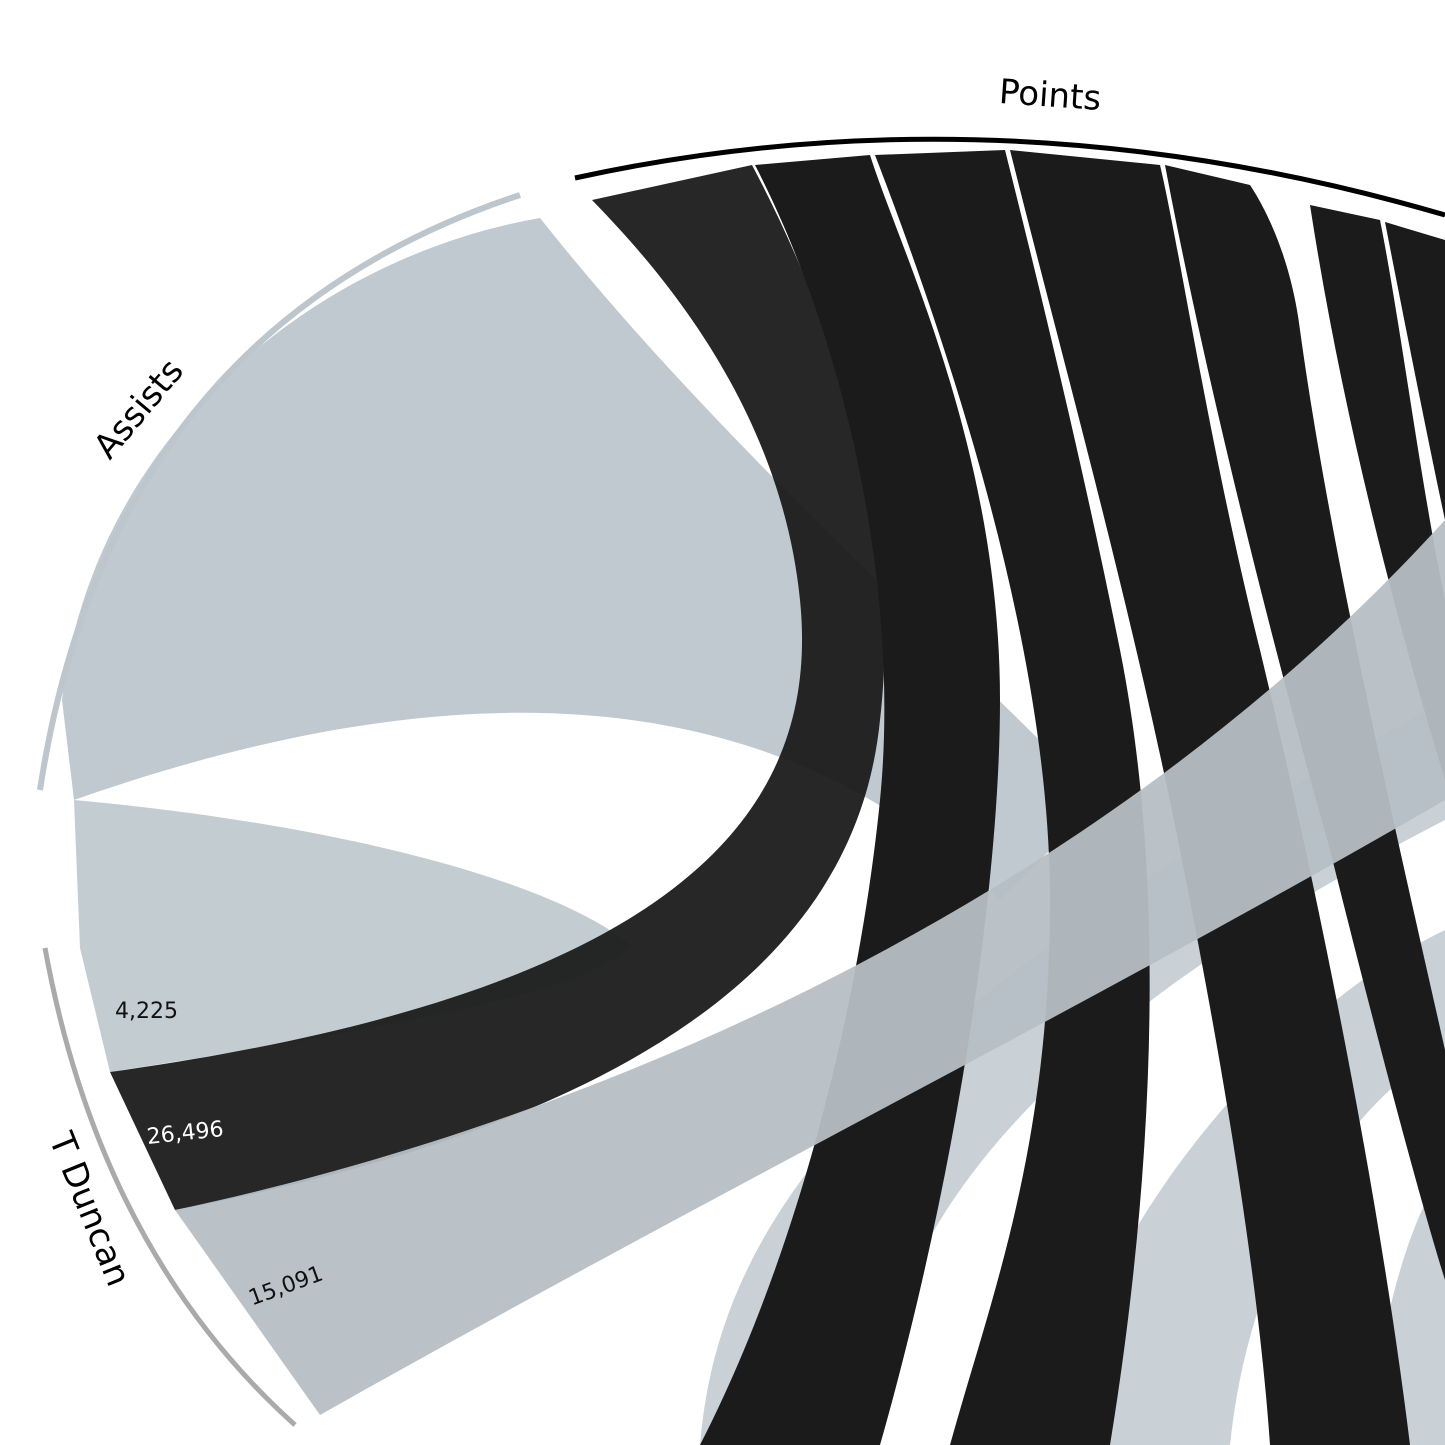 This screenshot has height=1445, width=1445. I want to click on value-label: 4,225, so click(146, 1011).